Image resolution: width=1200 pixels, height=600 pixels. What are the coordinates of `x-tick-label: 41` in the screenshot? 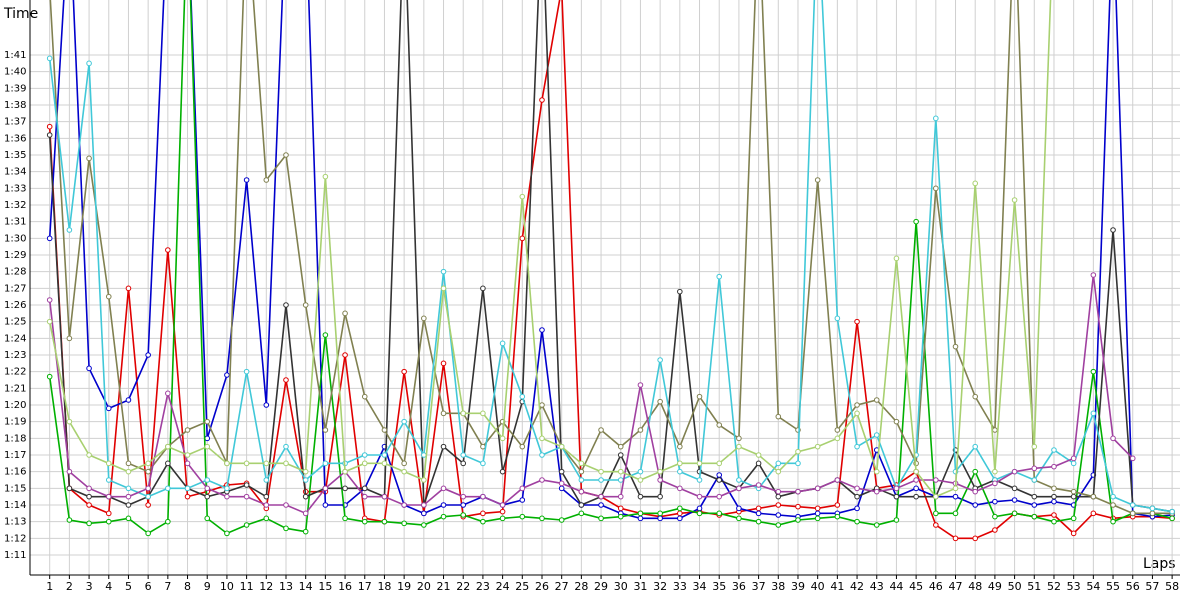 It's located at (837, 586).